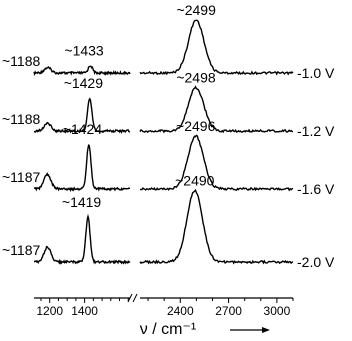  I want to click on x-tick-label: 1400, so click(84, 311).